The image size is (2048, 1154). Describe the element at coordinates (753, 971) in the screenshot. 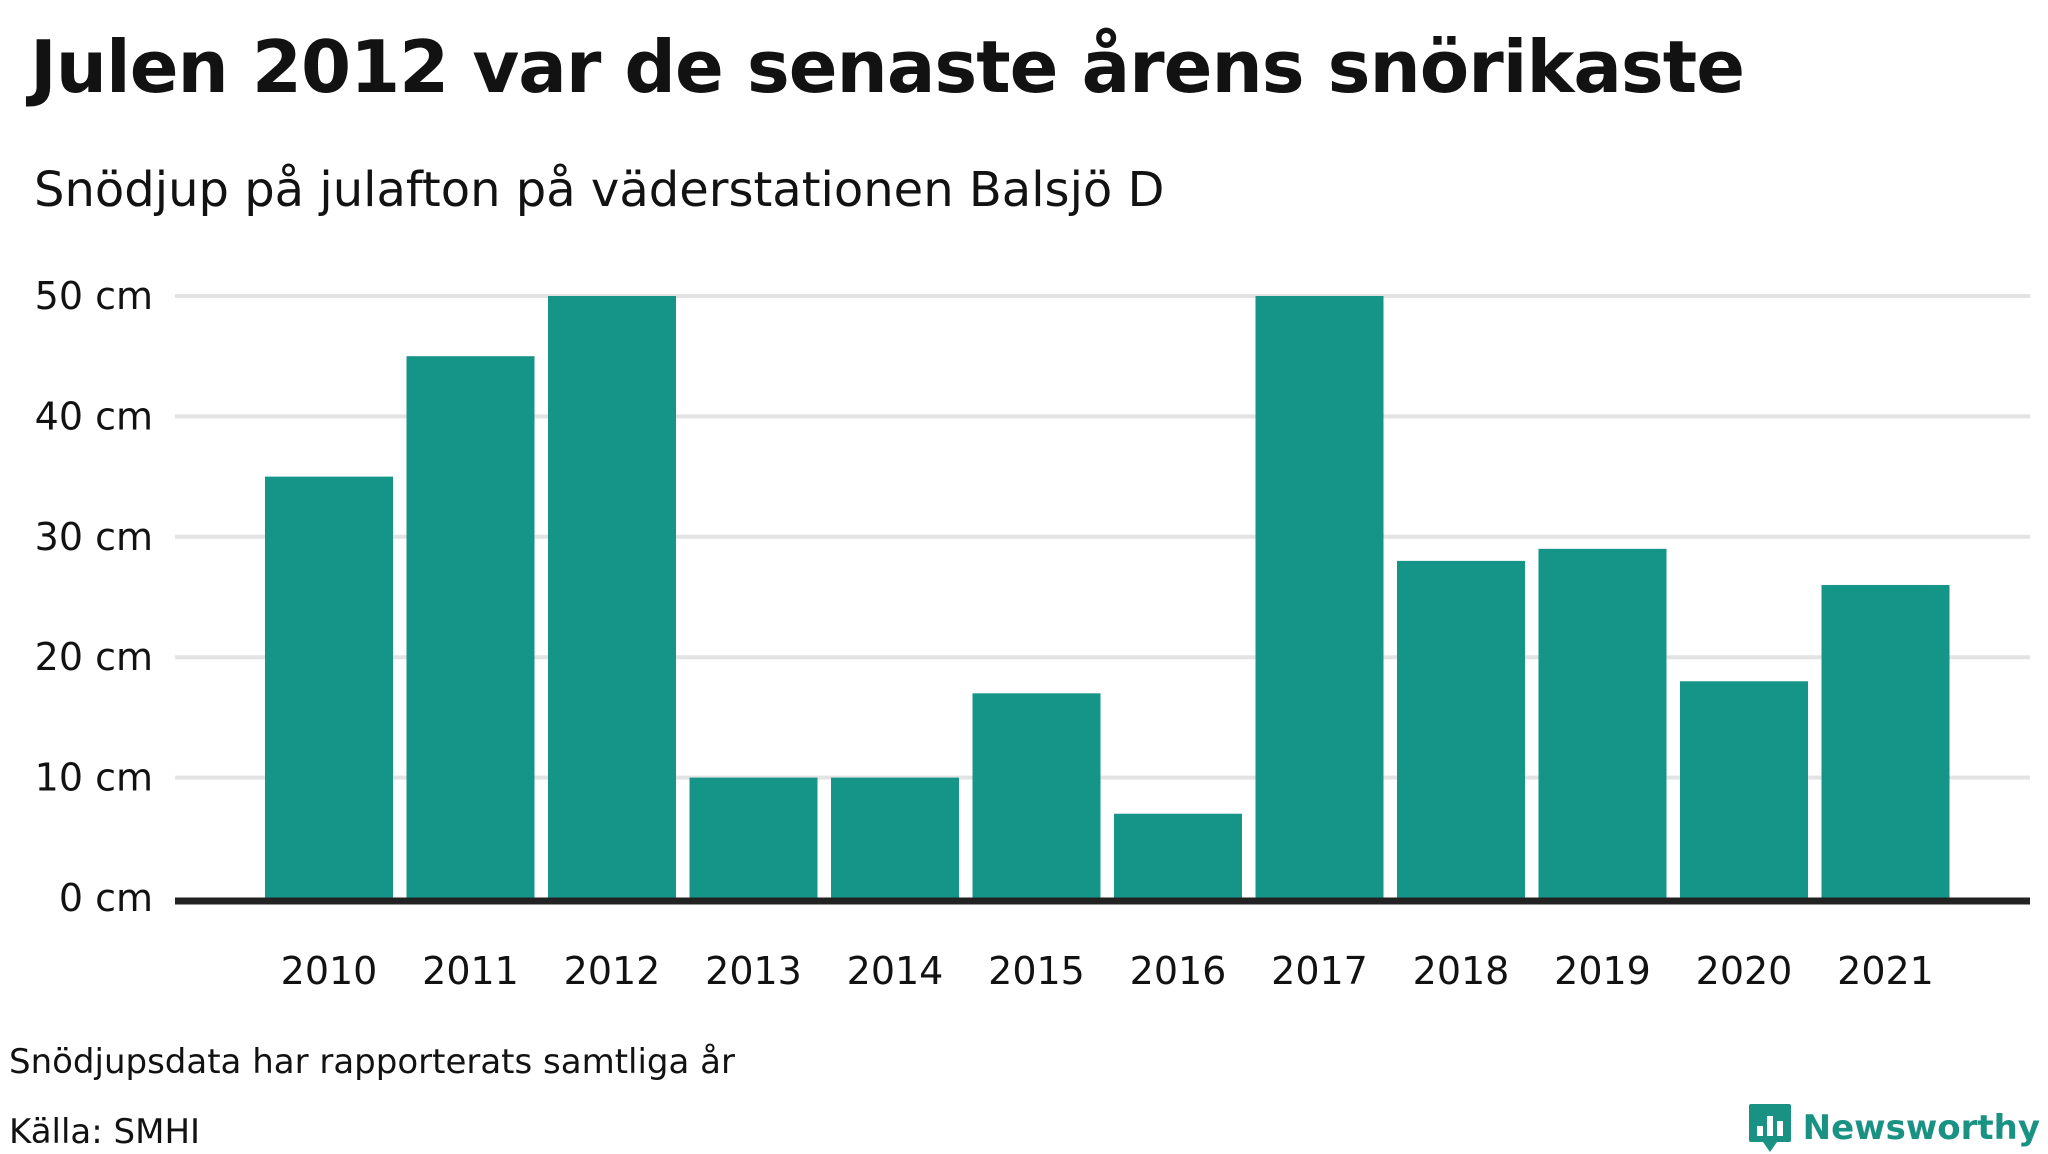

I see `x-tick-label: 2013` at that location.